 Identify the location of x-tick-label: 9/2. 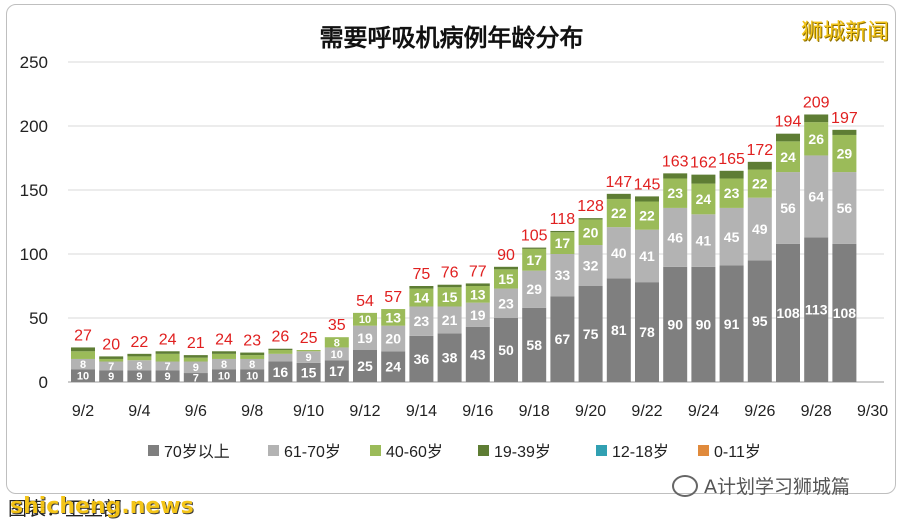
(83, 411).